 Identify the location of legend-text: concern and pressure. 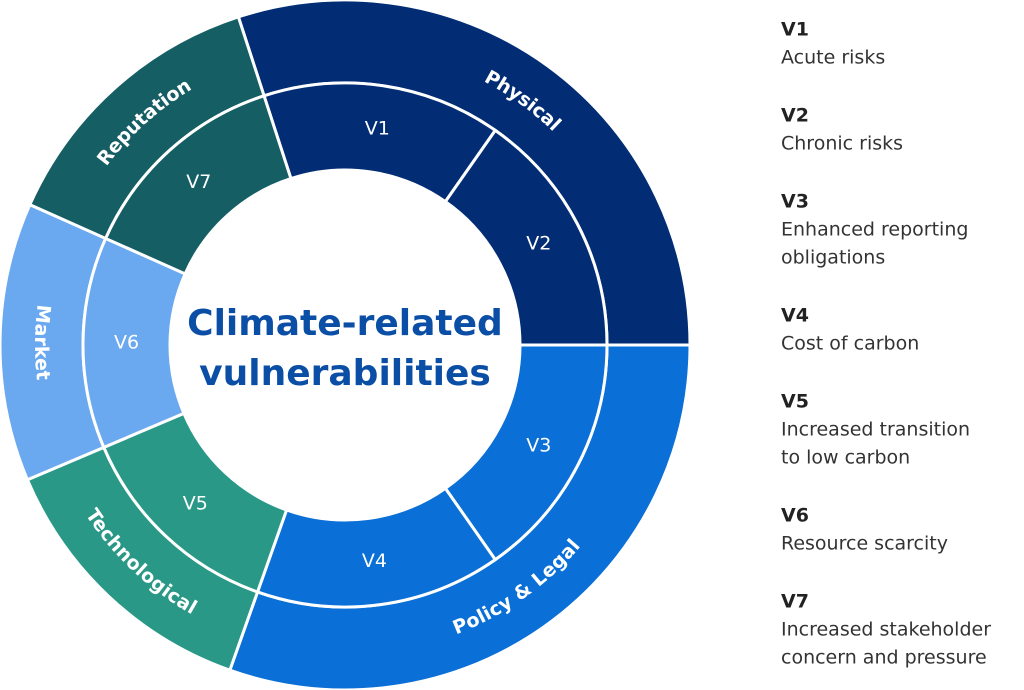
(884, 658).